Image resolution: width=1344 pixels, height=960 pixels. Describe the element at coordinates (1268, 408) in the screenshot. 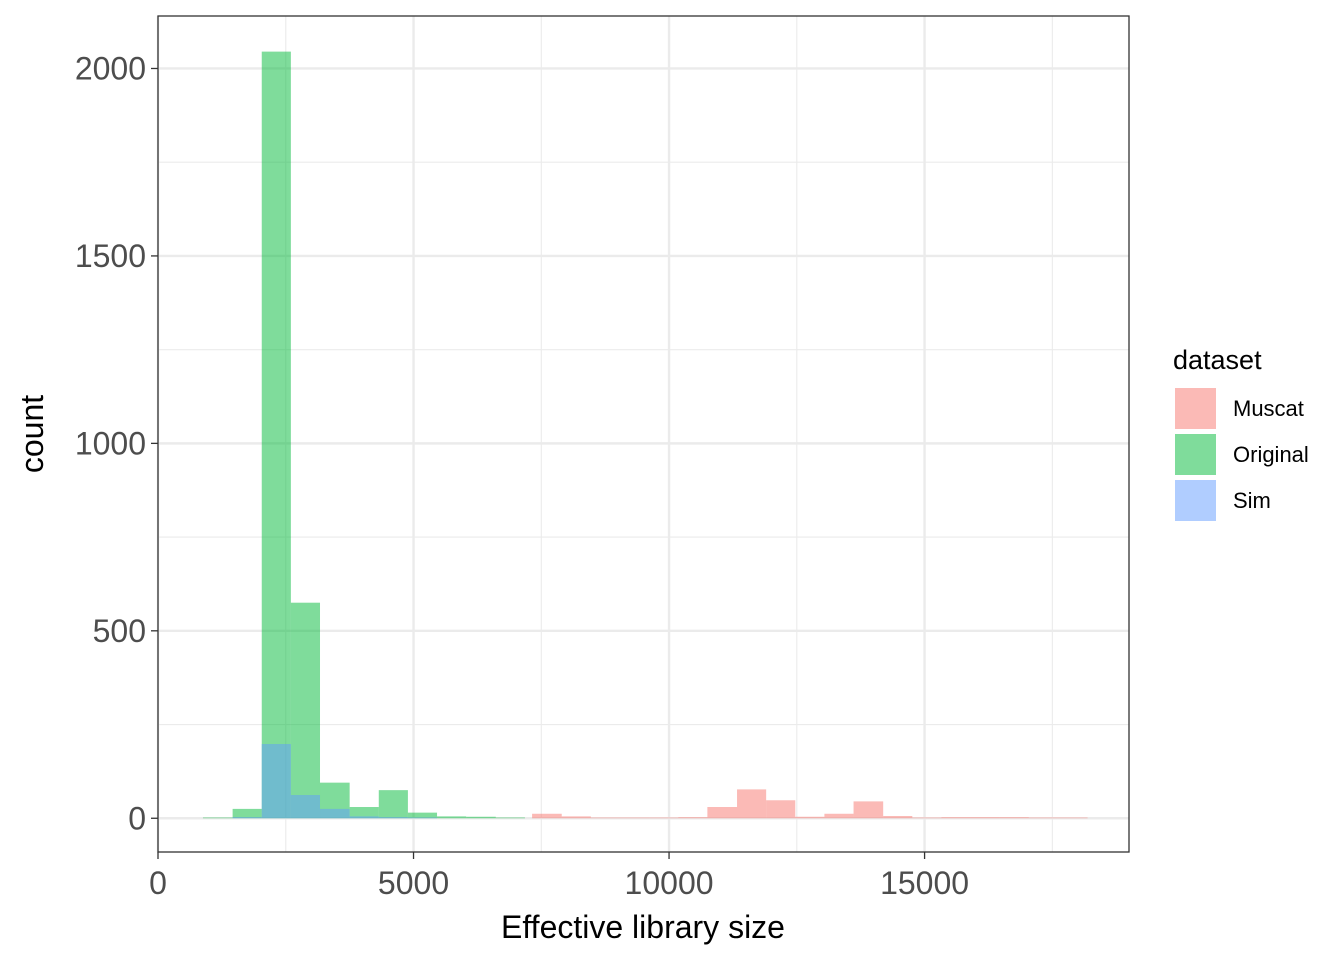

I see `legend-label: Muscat` at that location.